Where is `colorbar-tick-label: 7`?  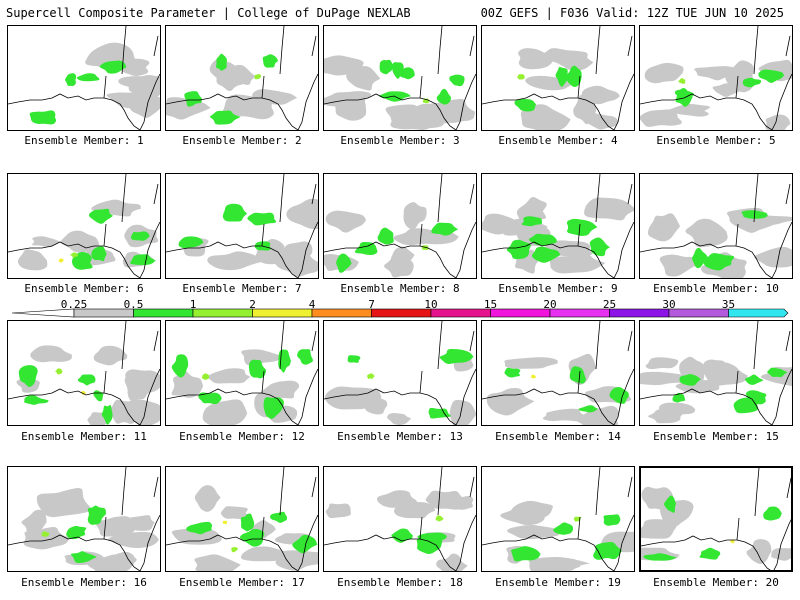 colorbar-tick-label: 7 is located at coordinates (371, 304).